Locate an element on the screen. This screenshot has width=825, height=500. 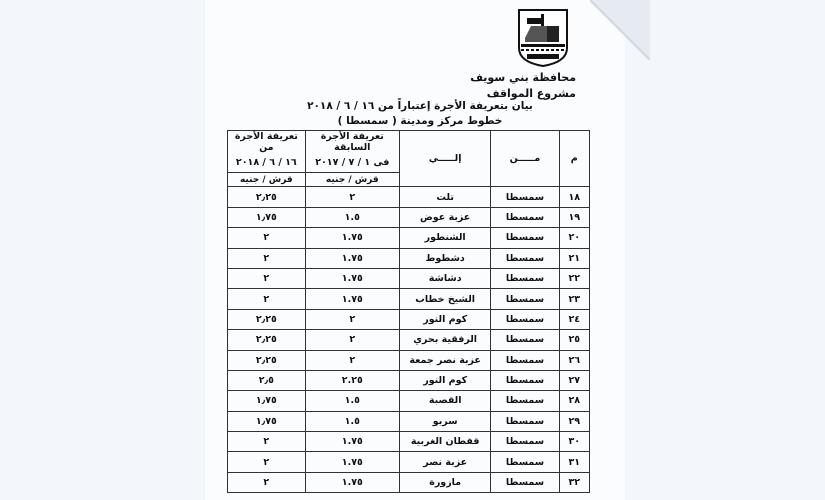
table-row: ١٩ سمسطا عزبة عوض ١.٥ ١٫٧٥ is located at coordinates (409, 217).